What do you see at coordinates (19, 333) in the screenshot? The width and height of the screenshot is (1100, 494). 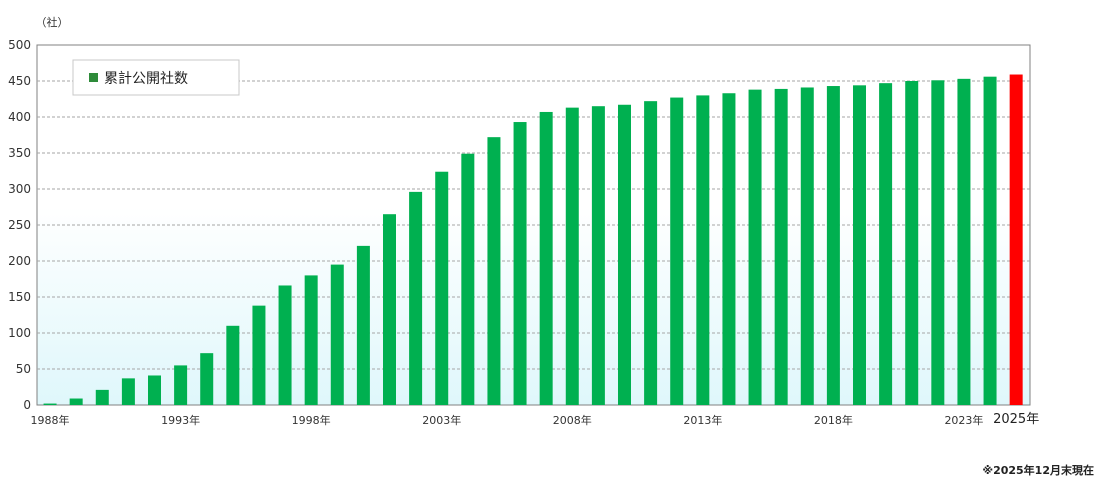 I see `y-tick-label: 100` at bounding box center [19, 333].